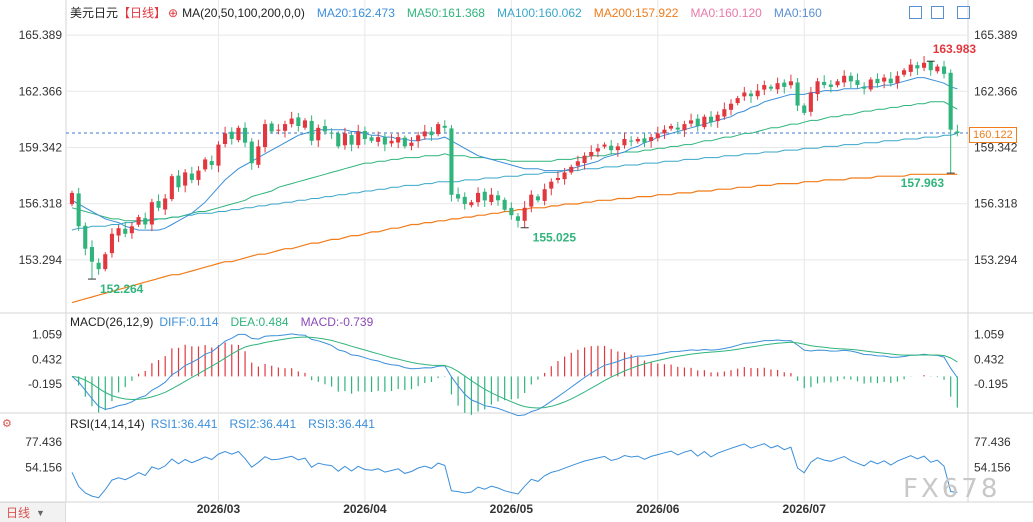 This screenshot has height=522, width=1033. What do you see at coordinates (805, 509) in the screenshot?
I see `x-tick-label: 2026/07` at bounding box center [805, 509].